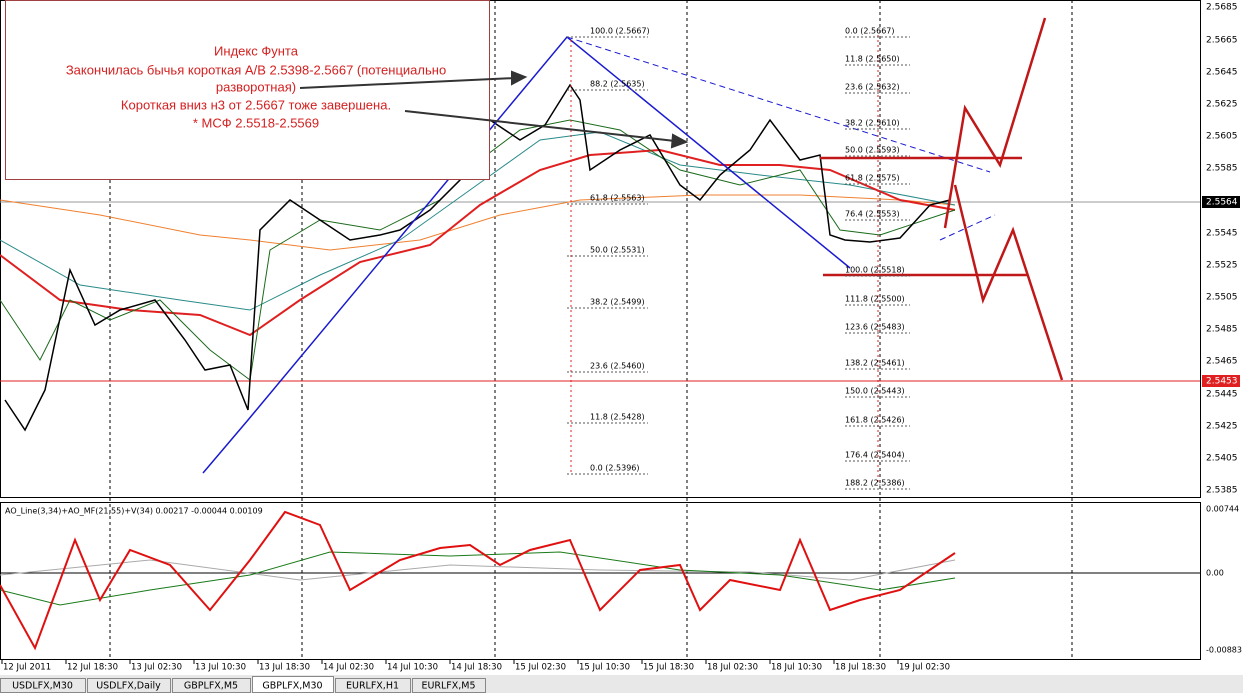  I want to click on price-label: 2.5505, so click(1222, 298).